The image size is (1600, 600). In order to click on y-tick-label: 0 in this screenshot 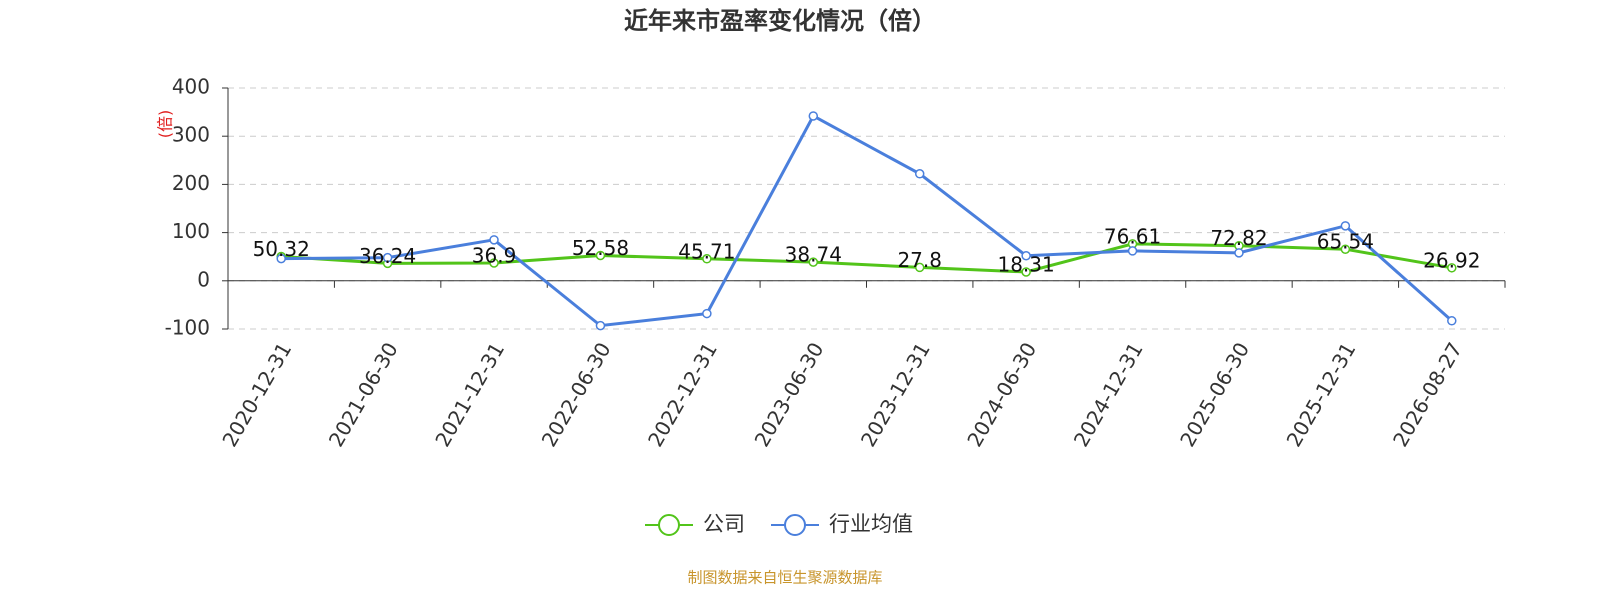, I will do `click(203, 279)`.